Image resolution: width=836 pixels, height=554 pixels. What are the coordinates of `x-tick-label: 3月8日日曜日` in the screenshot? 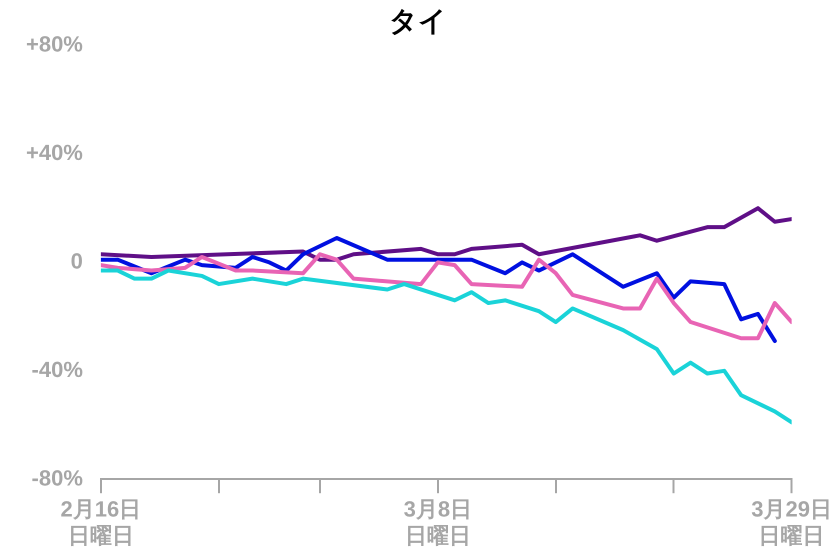 It's located at (438, 522).